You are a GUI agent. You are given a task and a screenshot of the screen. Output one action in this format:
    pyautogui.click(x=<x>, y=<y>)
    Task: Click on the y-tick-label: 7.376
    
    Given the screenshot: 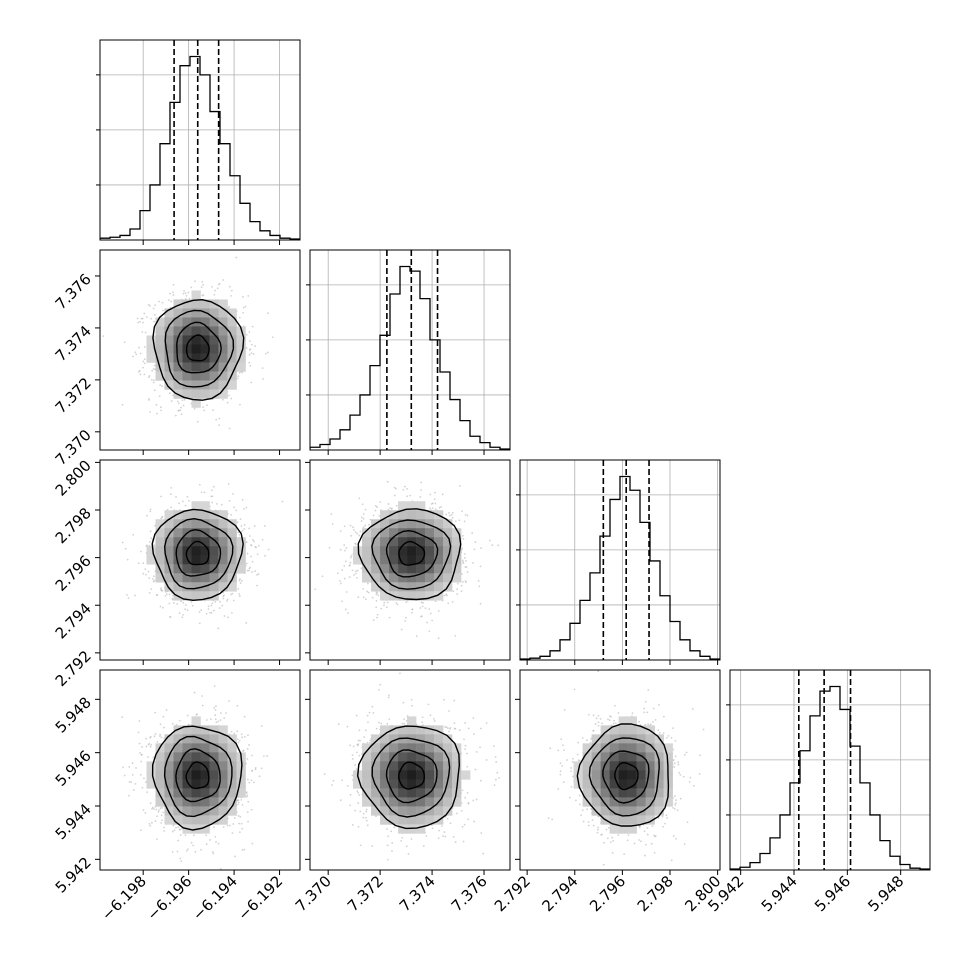 What is the action you would take?
    pyautogui.click(x=73, y=291)
    